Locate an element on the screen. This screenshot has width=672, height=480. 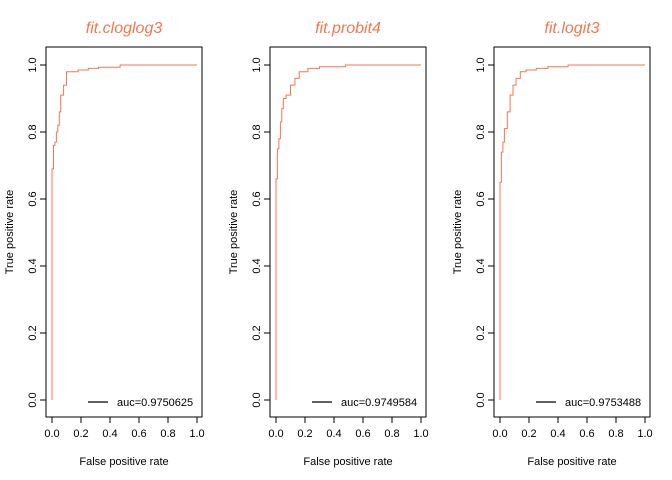
legend-label: auc=0.9753488 is located at coordinates (603, 403).